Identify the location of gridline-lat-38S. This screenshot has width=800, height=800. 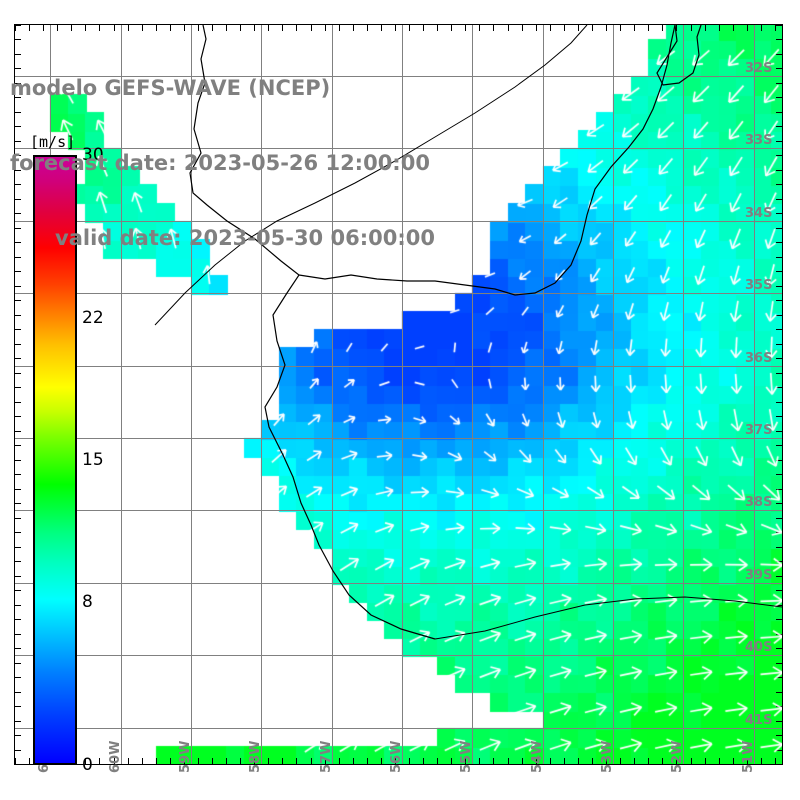
(398, 510).